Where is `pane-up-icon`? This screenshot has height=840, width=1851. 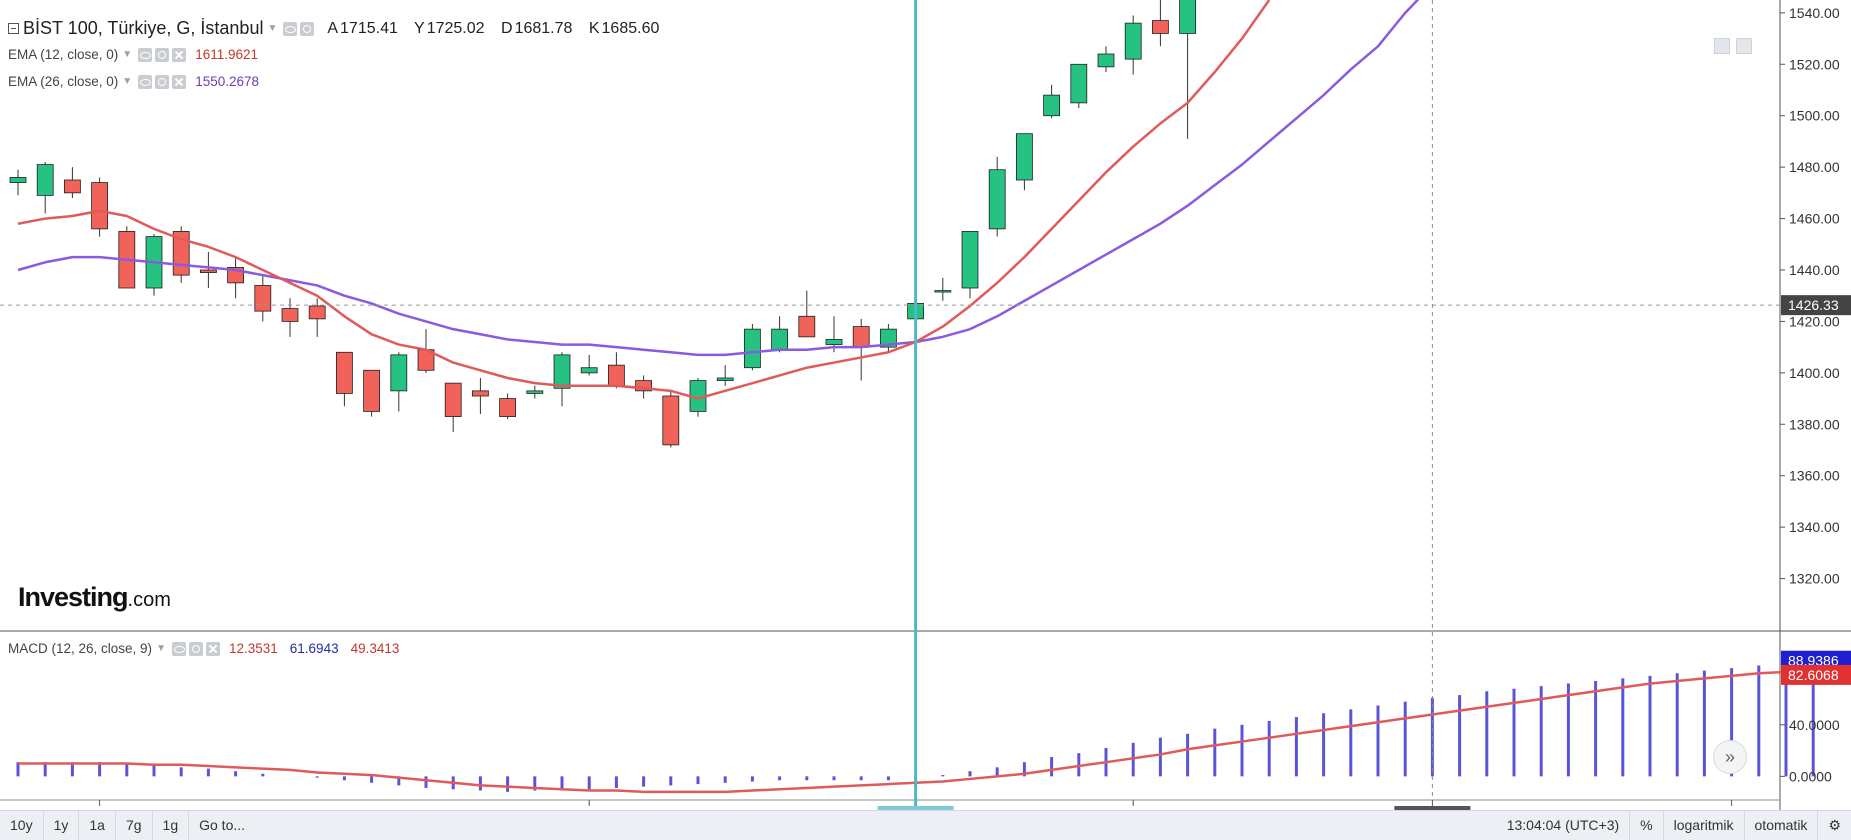 pane-up-icon is located at coordinates (1722, 46).